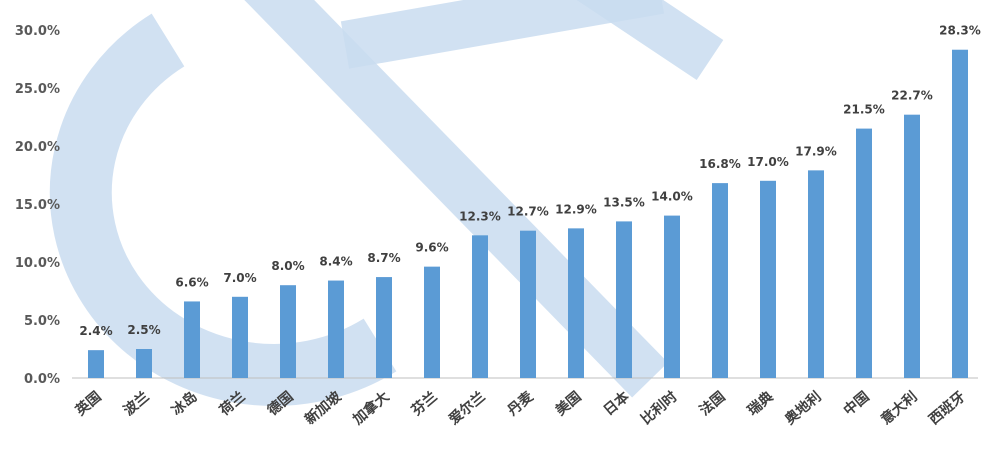 This screenshot has width=984, height=466. Describe the element at coordinates (816, 151) in the screenshot. I see `data-label: 17.9%` at that location.